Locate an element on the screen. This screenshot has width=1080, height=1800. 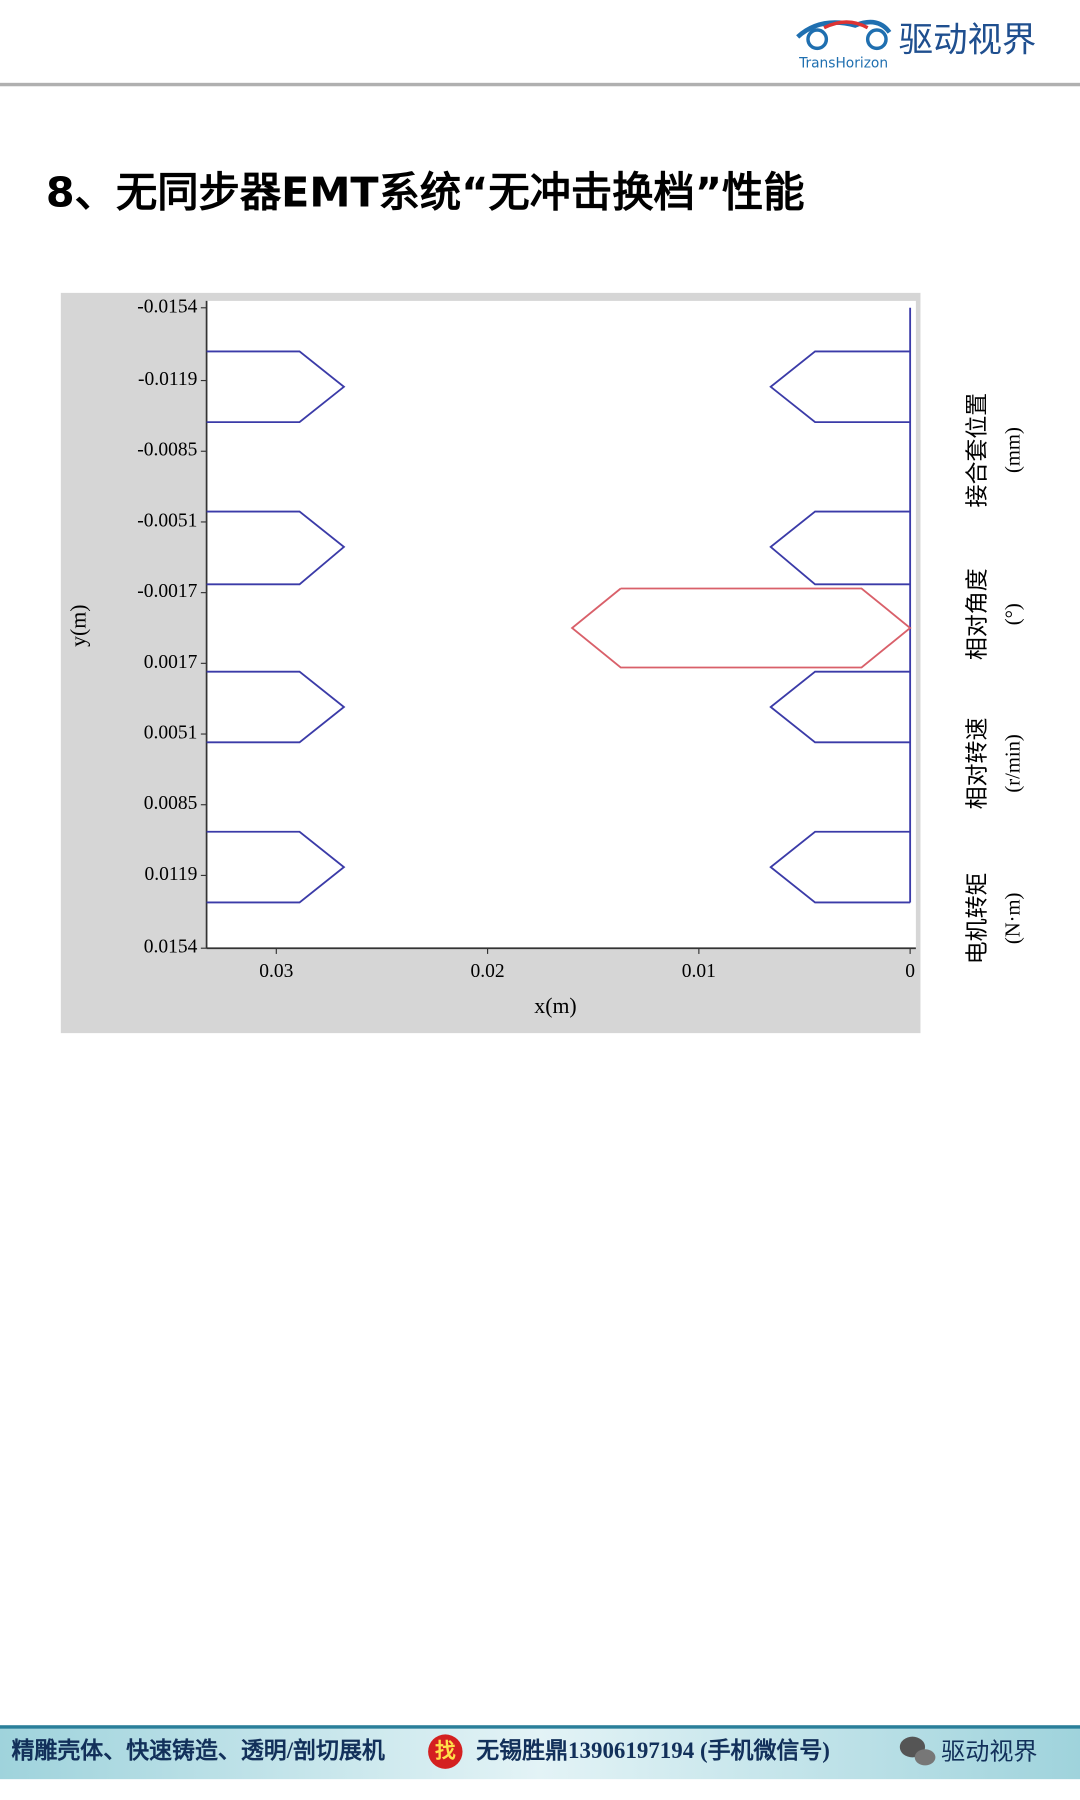
y-tick-label: -0.0154 is located at coordinates (167, 306).